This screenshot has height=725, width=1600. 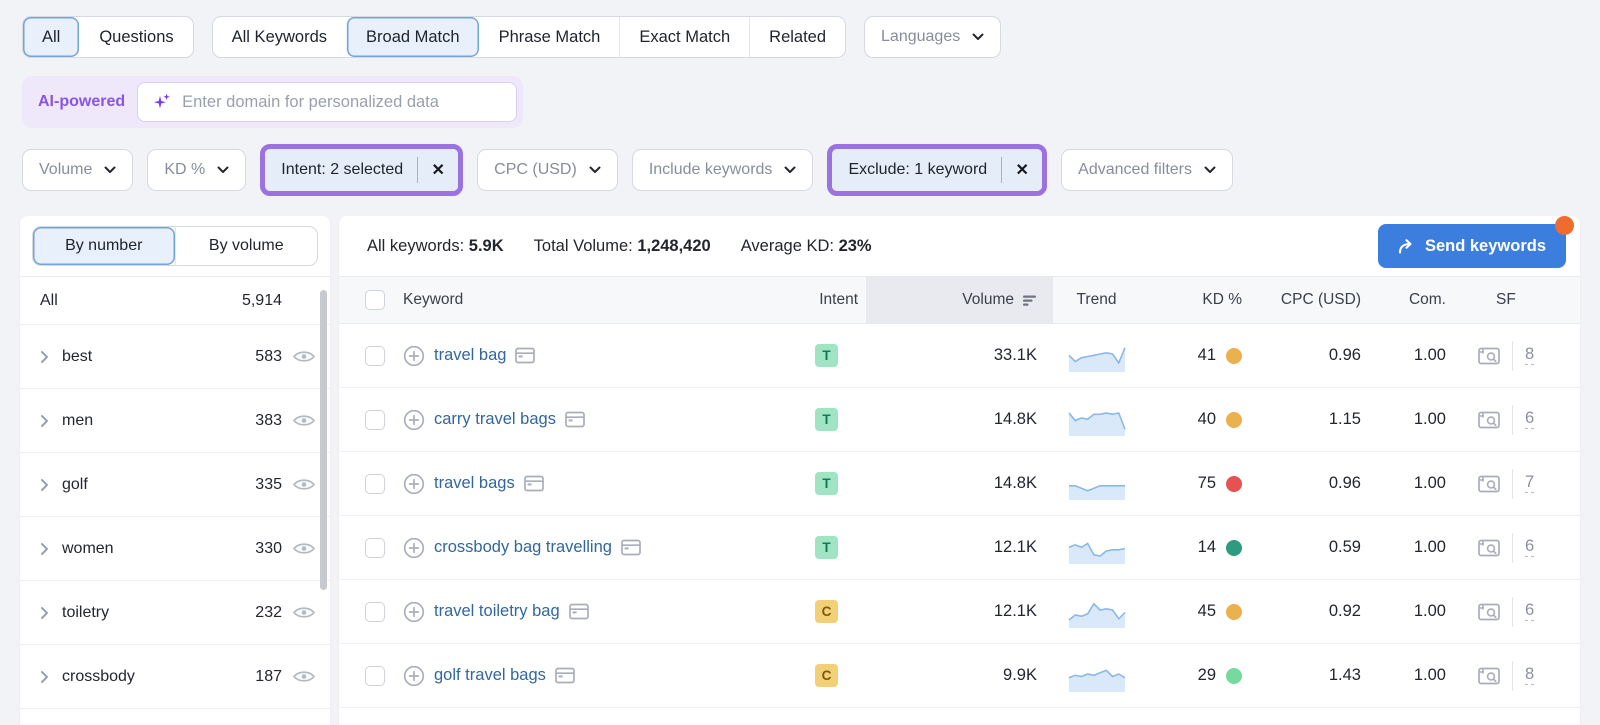 What do you see at coordinates (595, 170) in the screenshot?
I see `chevron-down-icon` at bounding box center [595, 170].